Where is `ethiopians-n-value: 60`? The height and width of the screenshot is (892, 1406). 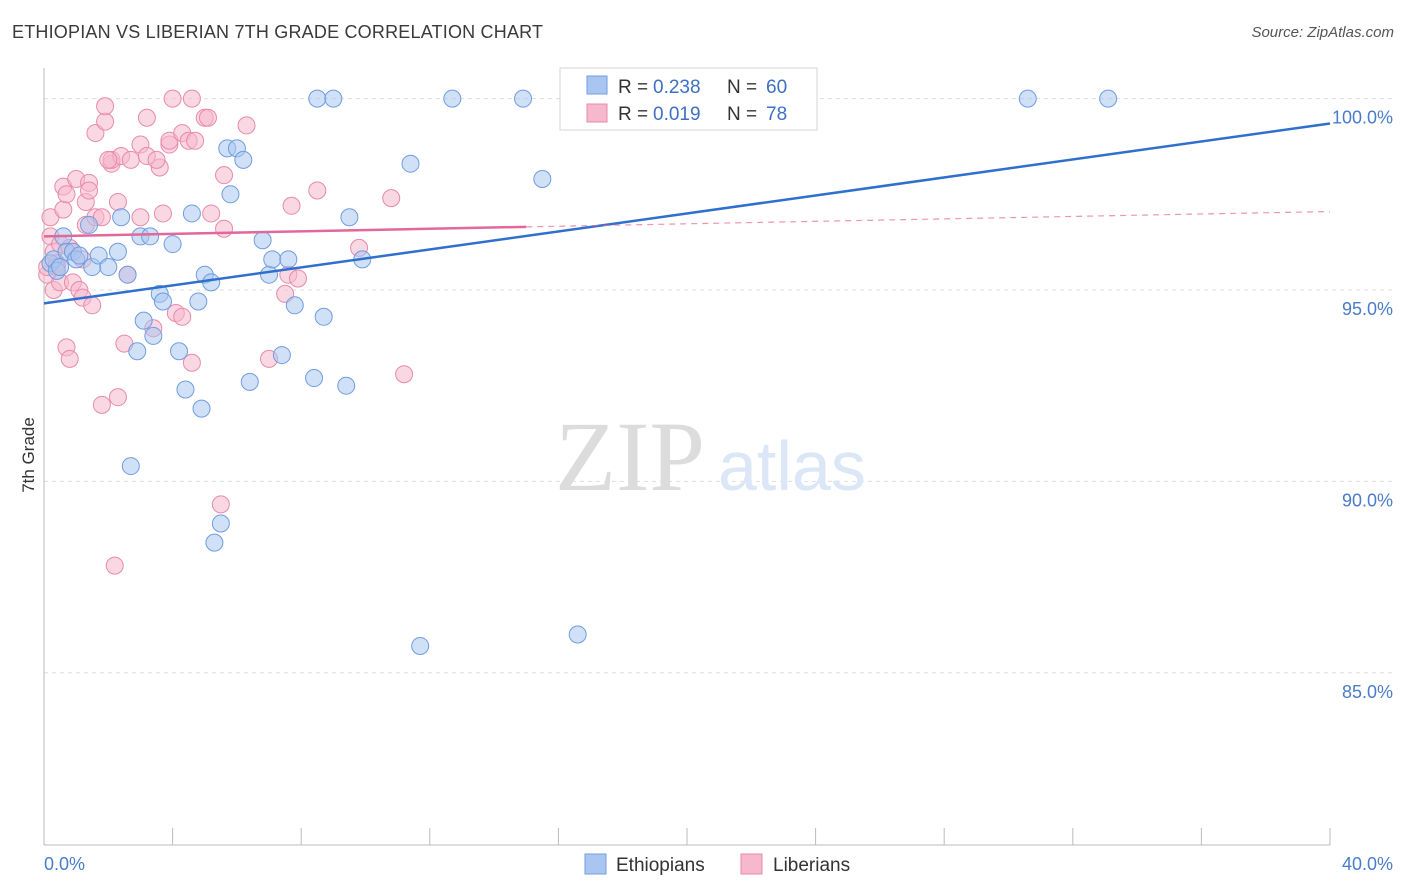 ethiopians-n-value: 60 is located at coordinates (776, 87).